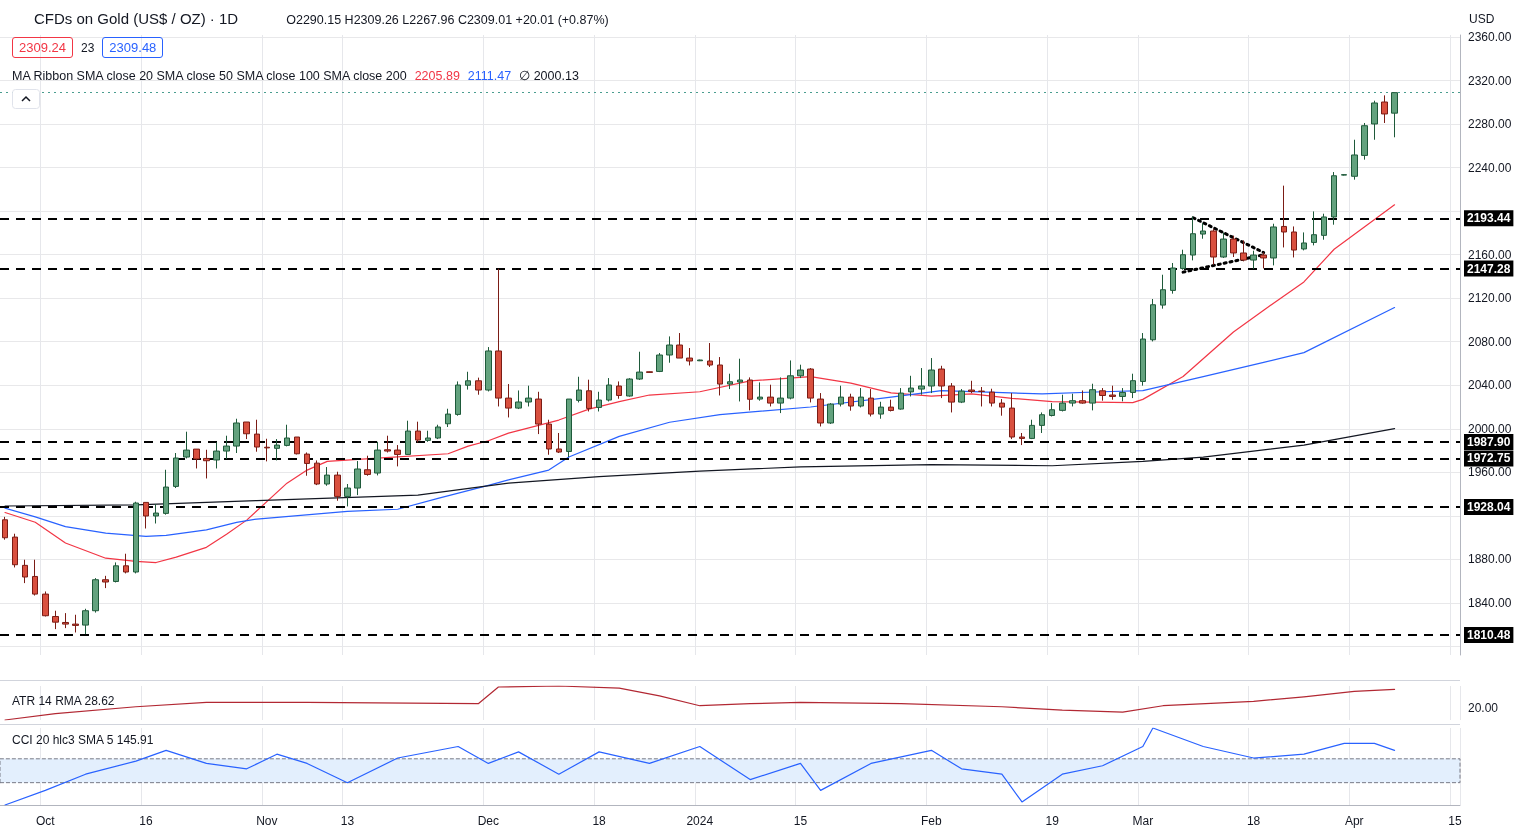 The width and height of the screenshot is (1523, 835). I want to click on x-tick-label: 19, so click(1052, 821).